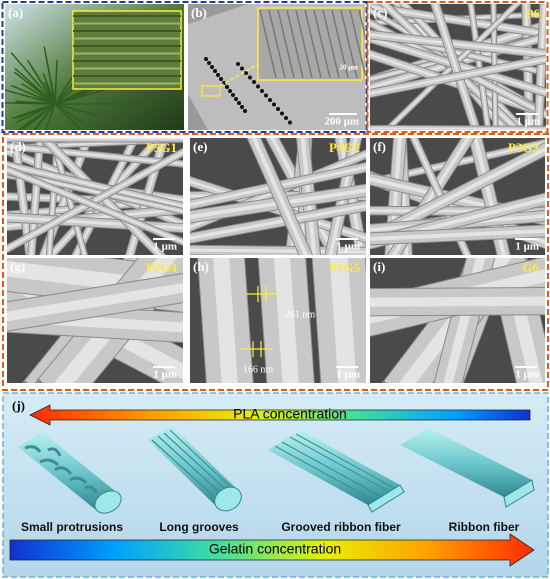 The height and width of the screenshot is (579, 550). I want to click on panel-label: (i), so click(379, 266).